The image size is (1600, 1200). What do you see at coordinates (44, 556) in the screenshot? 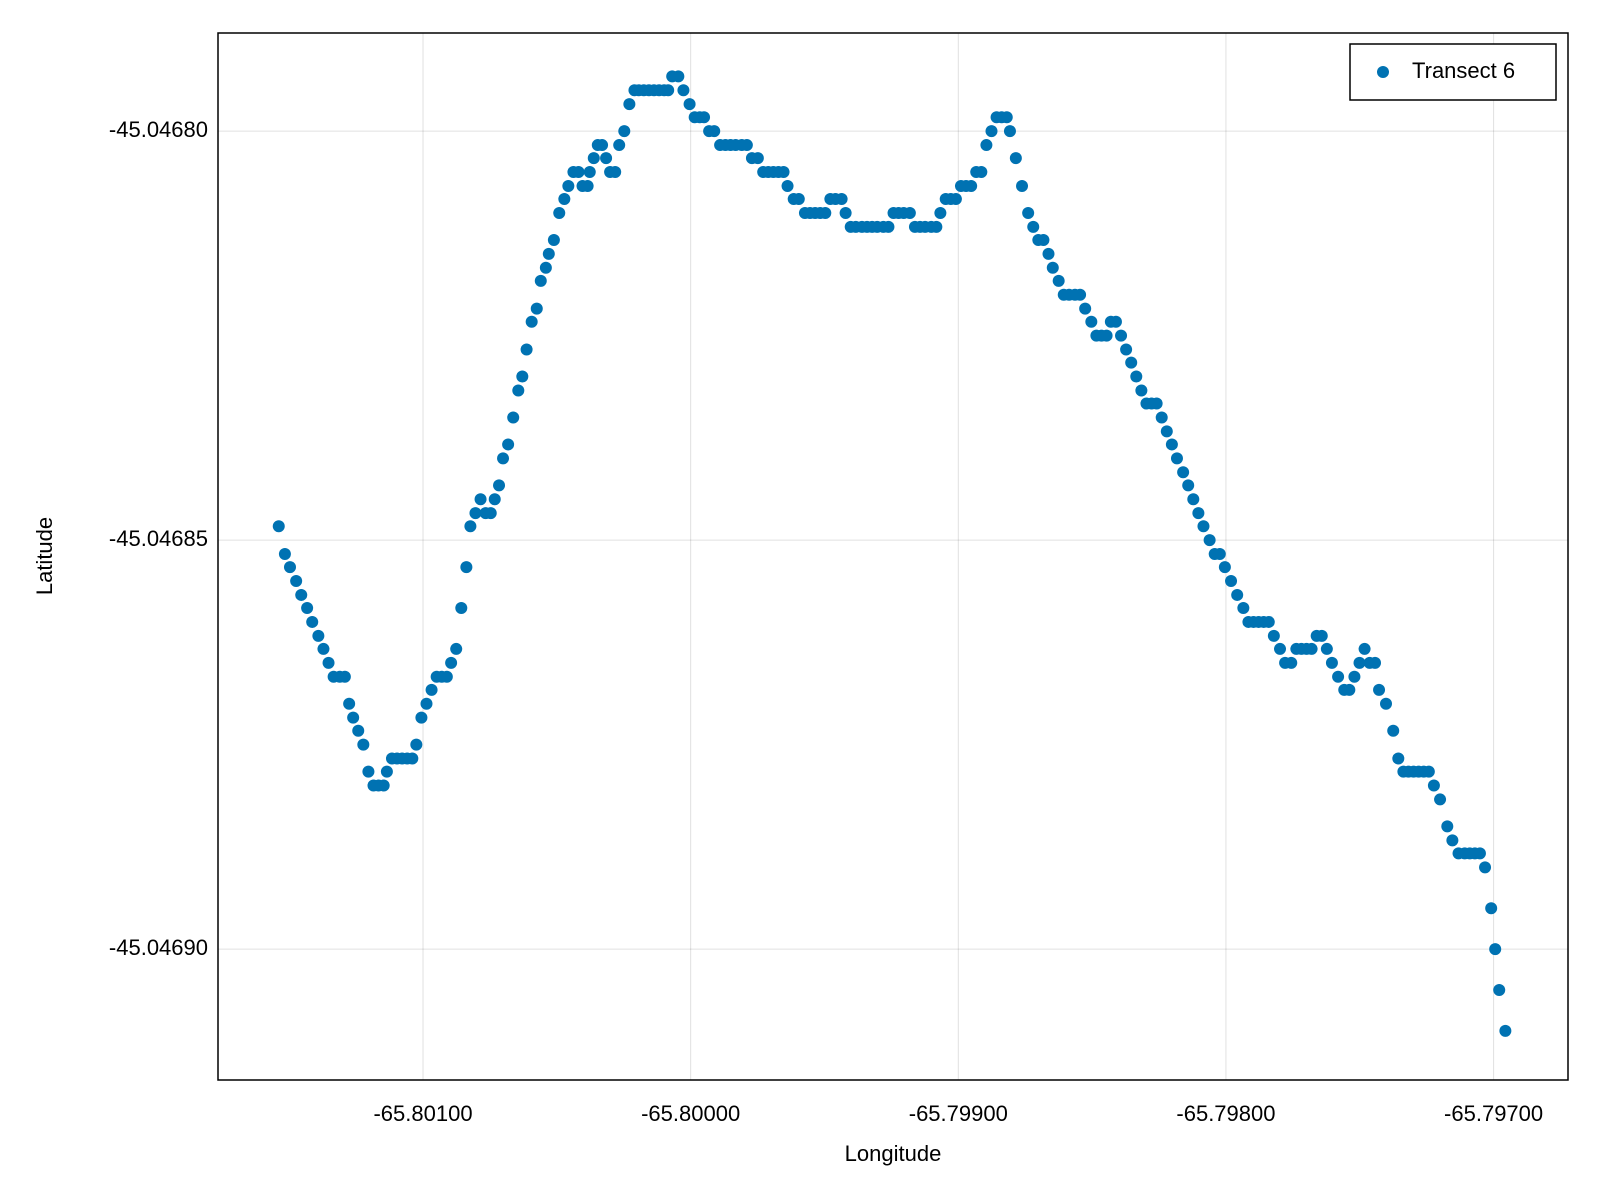
I see `y-axis-label: Latitude` at bounding box center [44, 556].